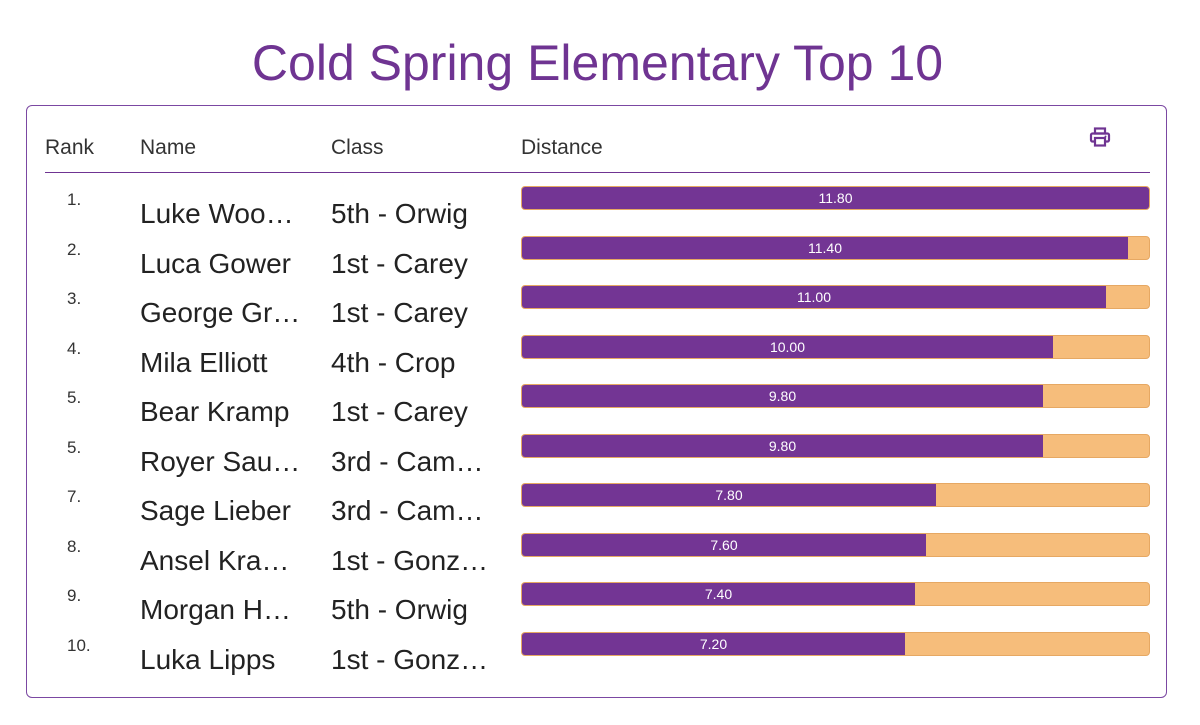 This screenshot has height=725, width=1200. What do you see at coordinates (562, 147) in the screenshot?
I see `distance-column-header: Distance` at bounding box center [562, 147].